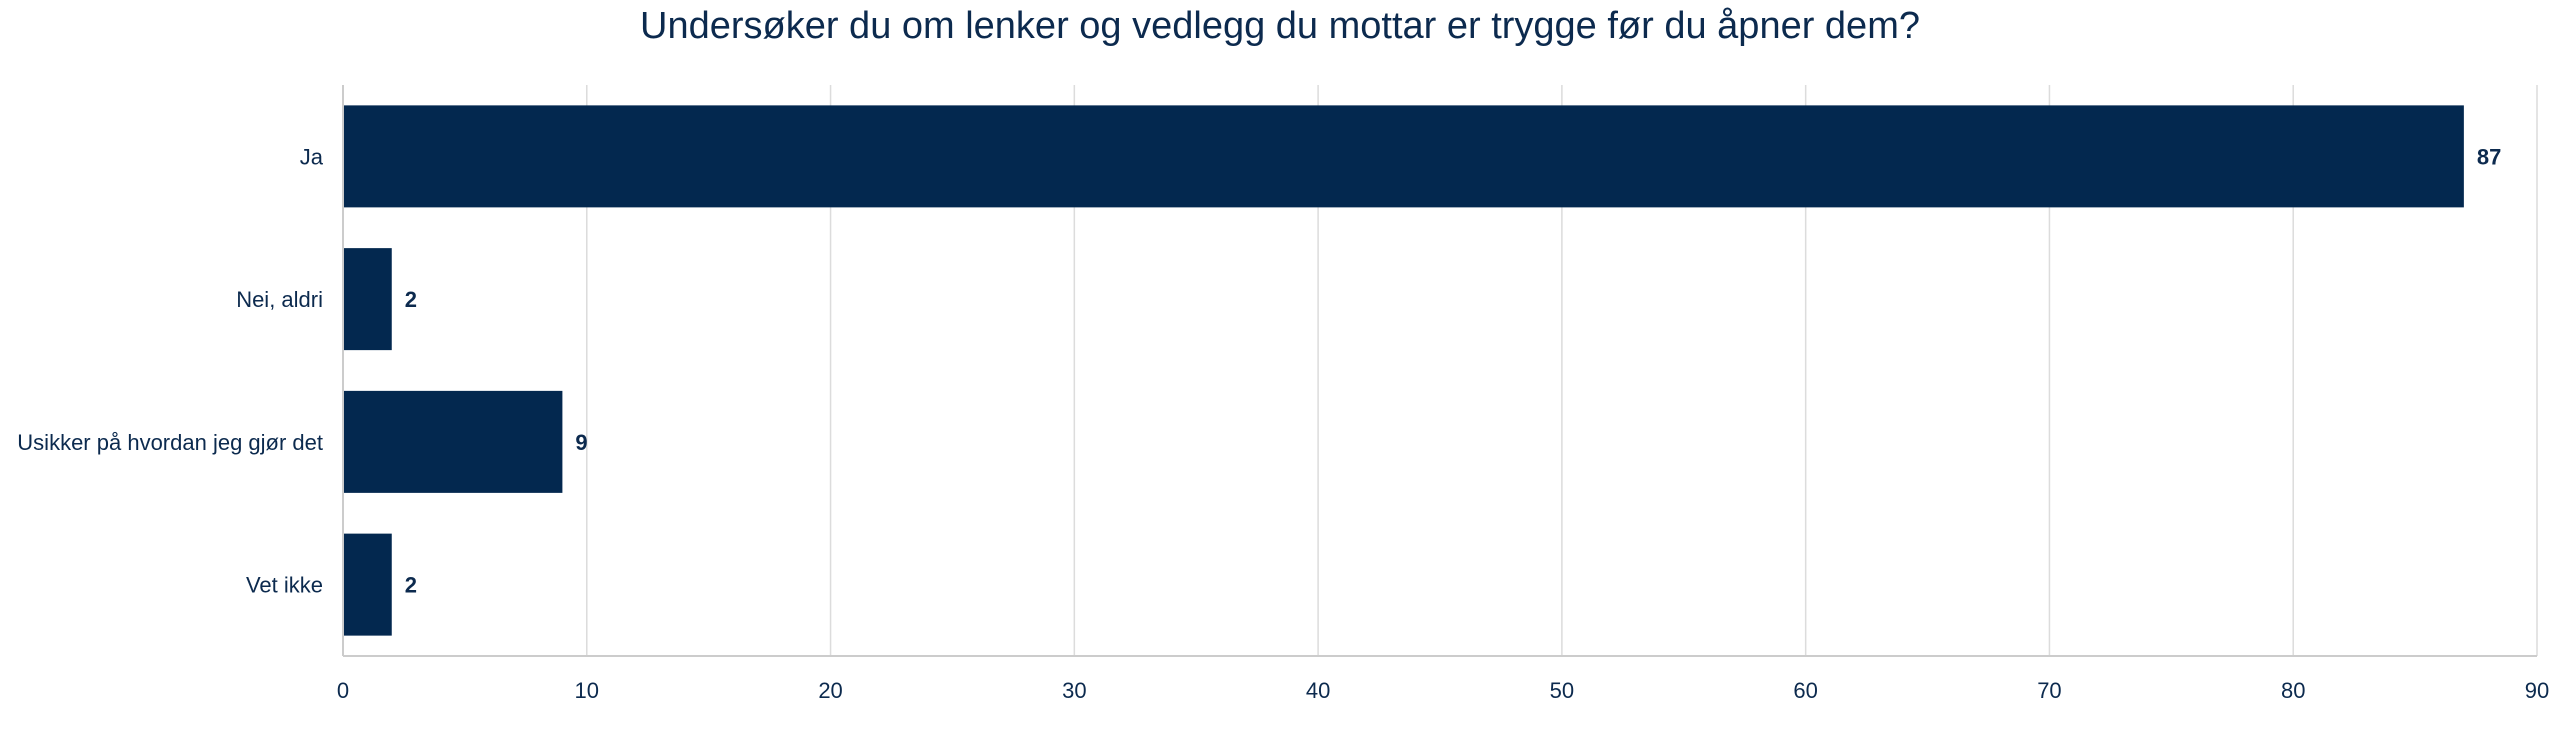  I want to click on data-label: 87, so click(2489, 156).